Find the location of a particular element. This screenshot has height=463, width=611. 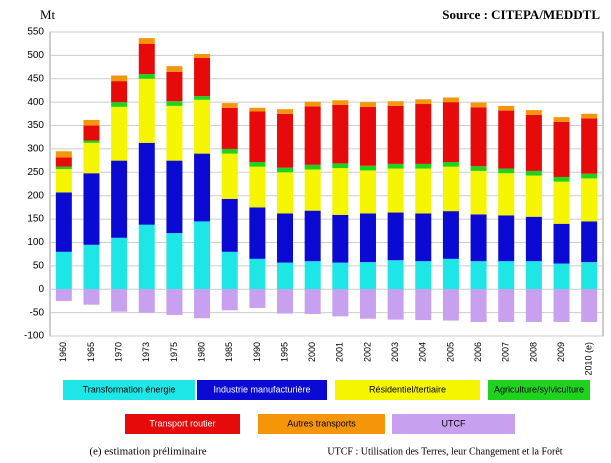

x-tick-label: 1973 is located at coordinates (146, 352).